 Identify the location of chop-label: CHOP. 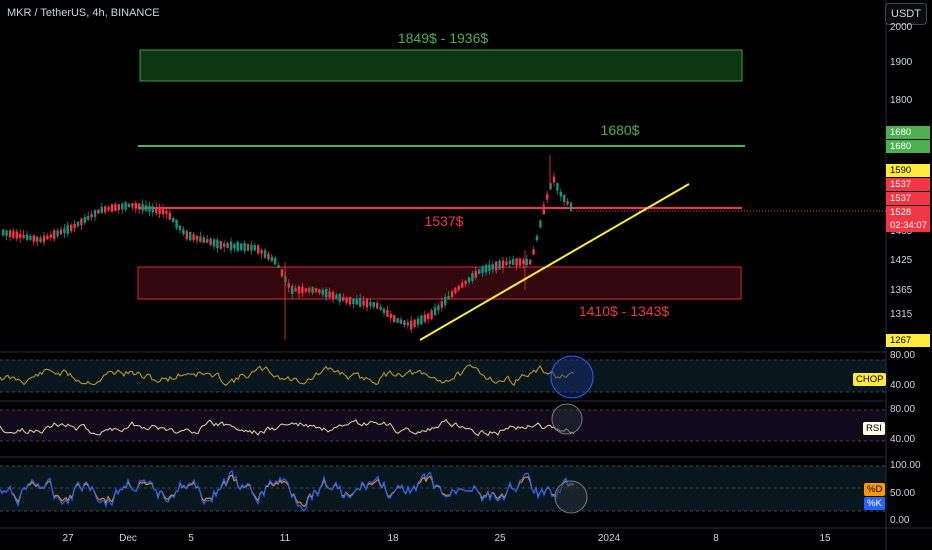
(870, 379).